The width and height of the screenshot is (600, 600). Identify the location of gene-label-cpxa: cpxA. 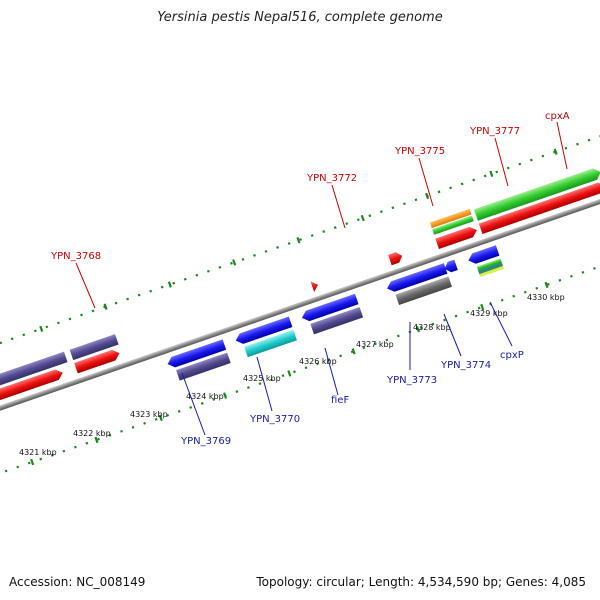
(557, 116).